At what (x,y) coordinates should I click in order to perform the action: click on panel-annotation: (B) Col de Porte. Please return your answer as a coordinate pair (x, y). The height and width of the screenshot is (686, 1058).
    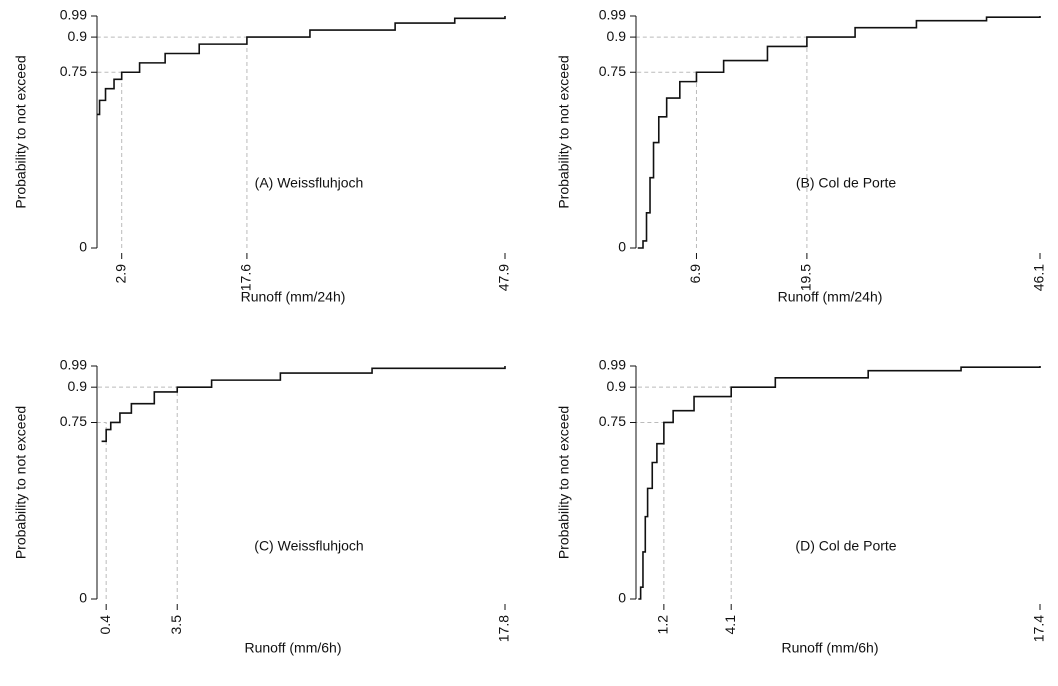
    Looking at the image, I should click on (846, 183).